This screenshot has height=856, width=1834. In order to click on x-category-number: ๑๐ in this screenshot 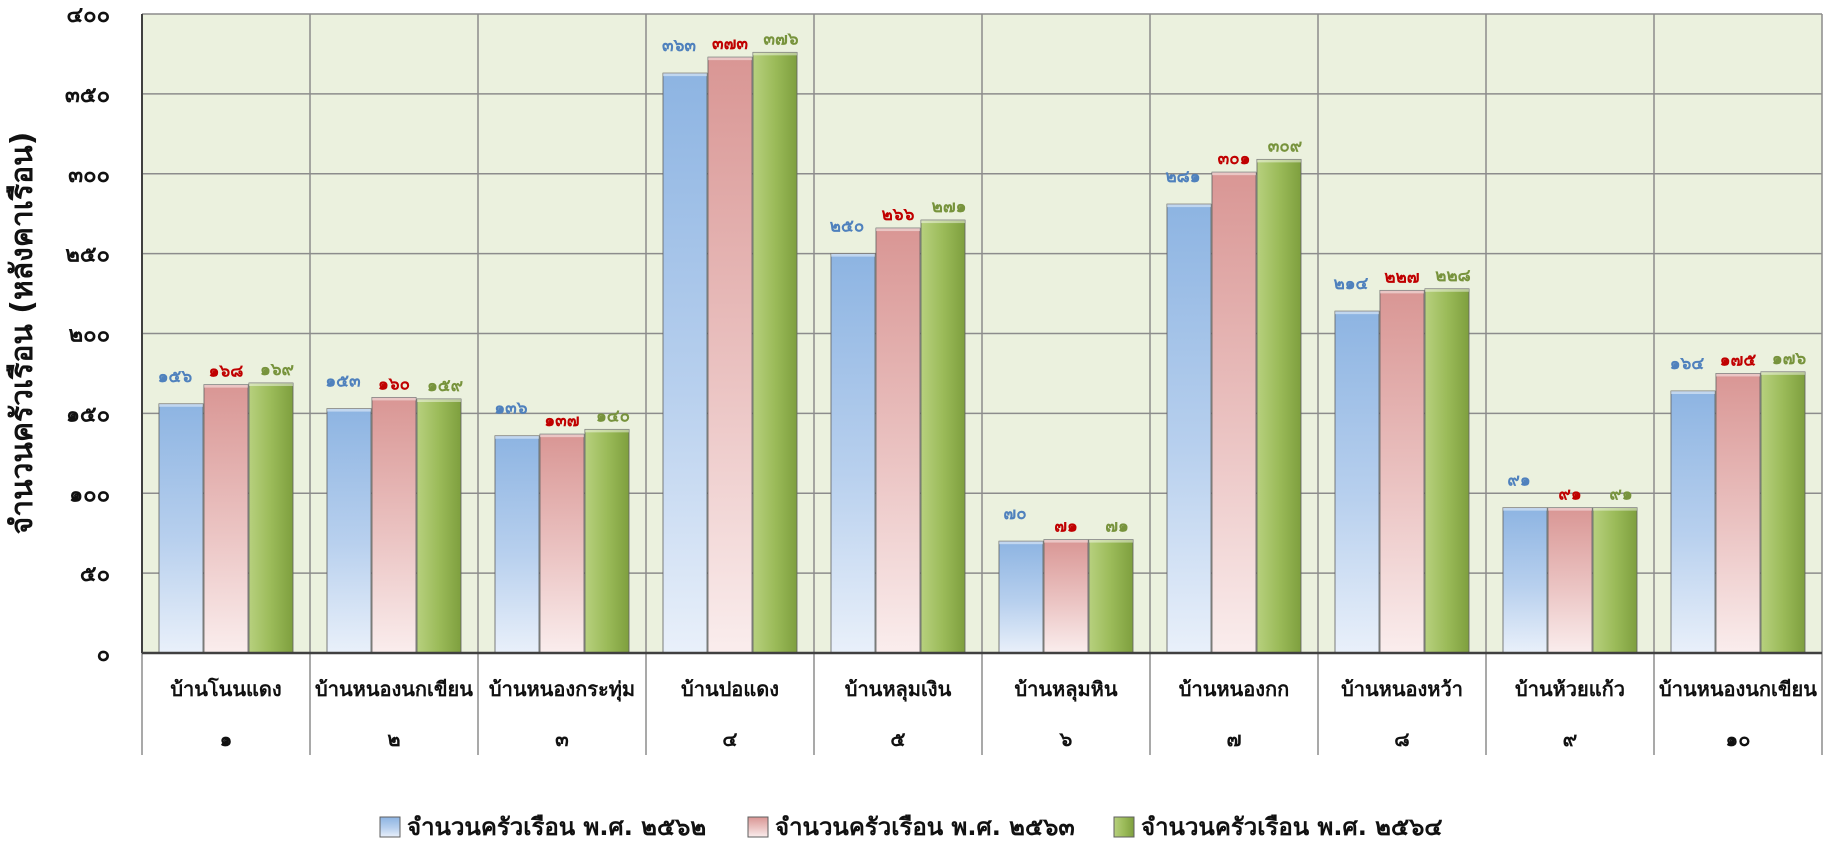, I will do `click(1738, 739)`.